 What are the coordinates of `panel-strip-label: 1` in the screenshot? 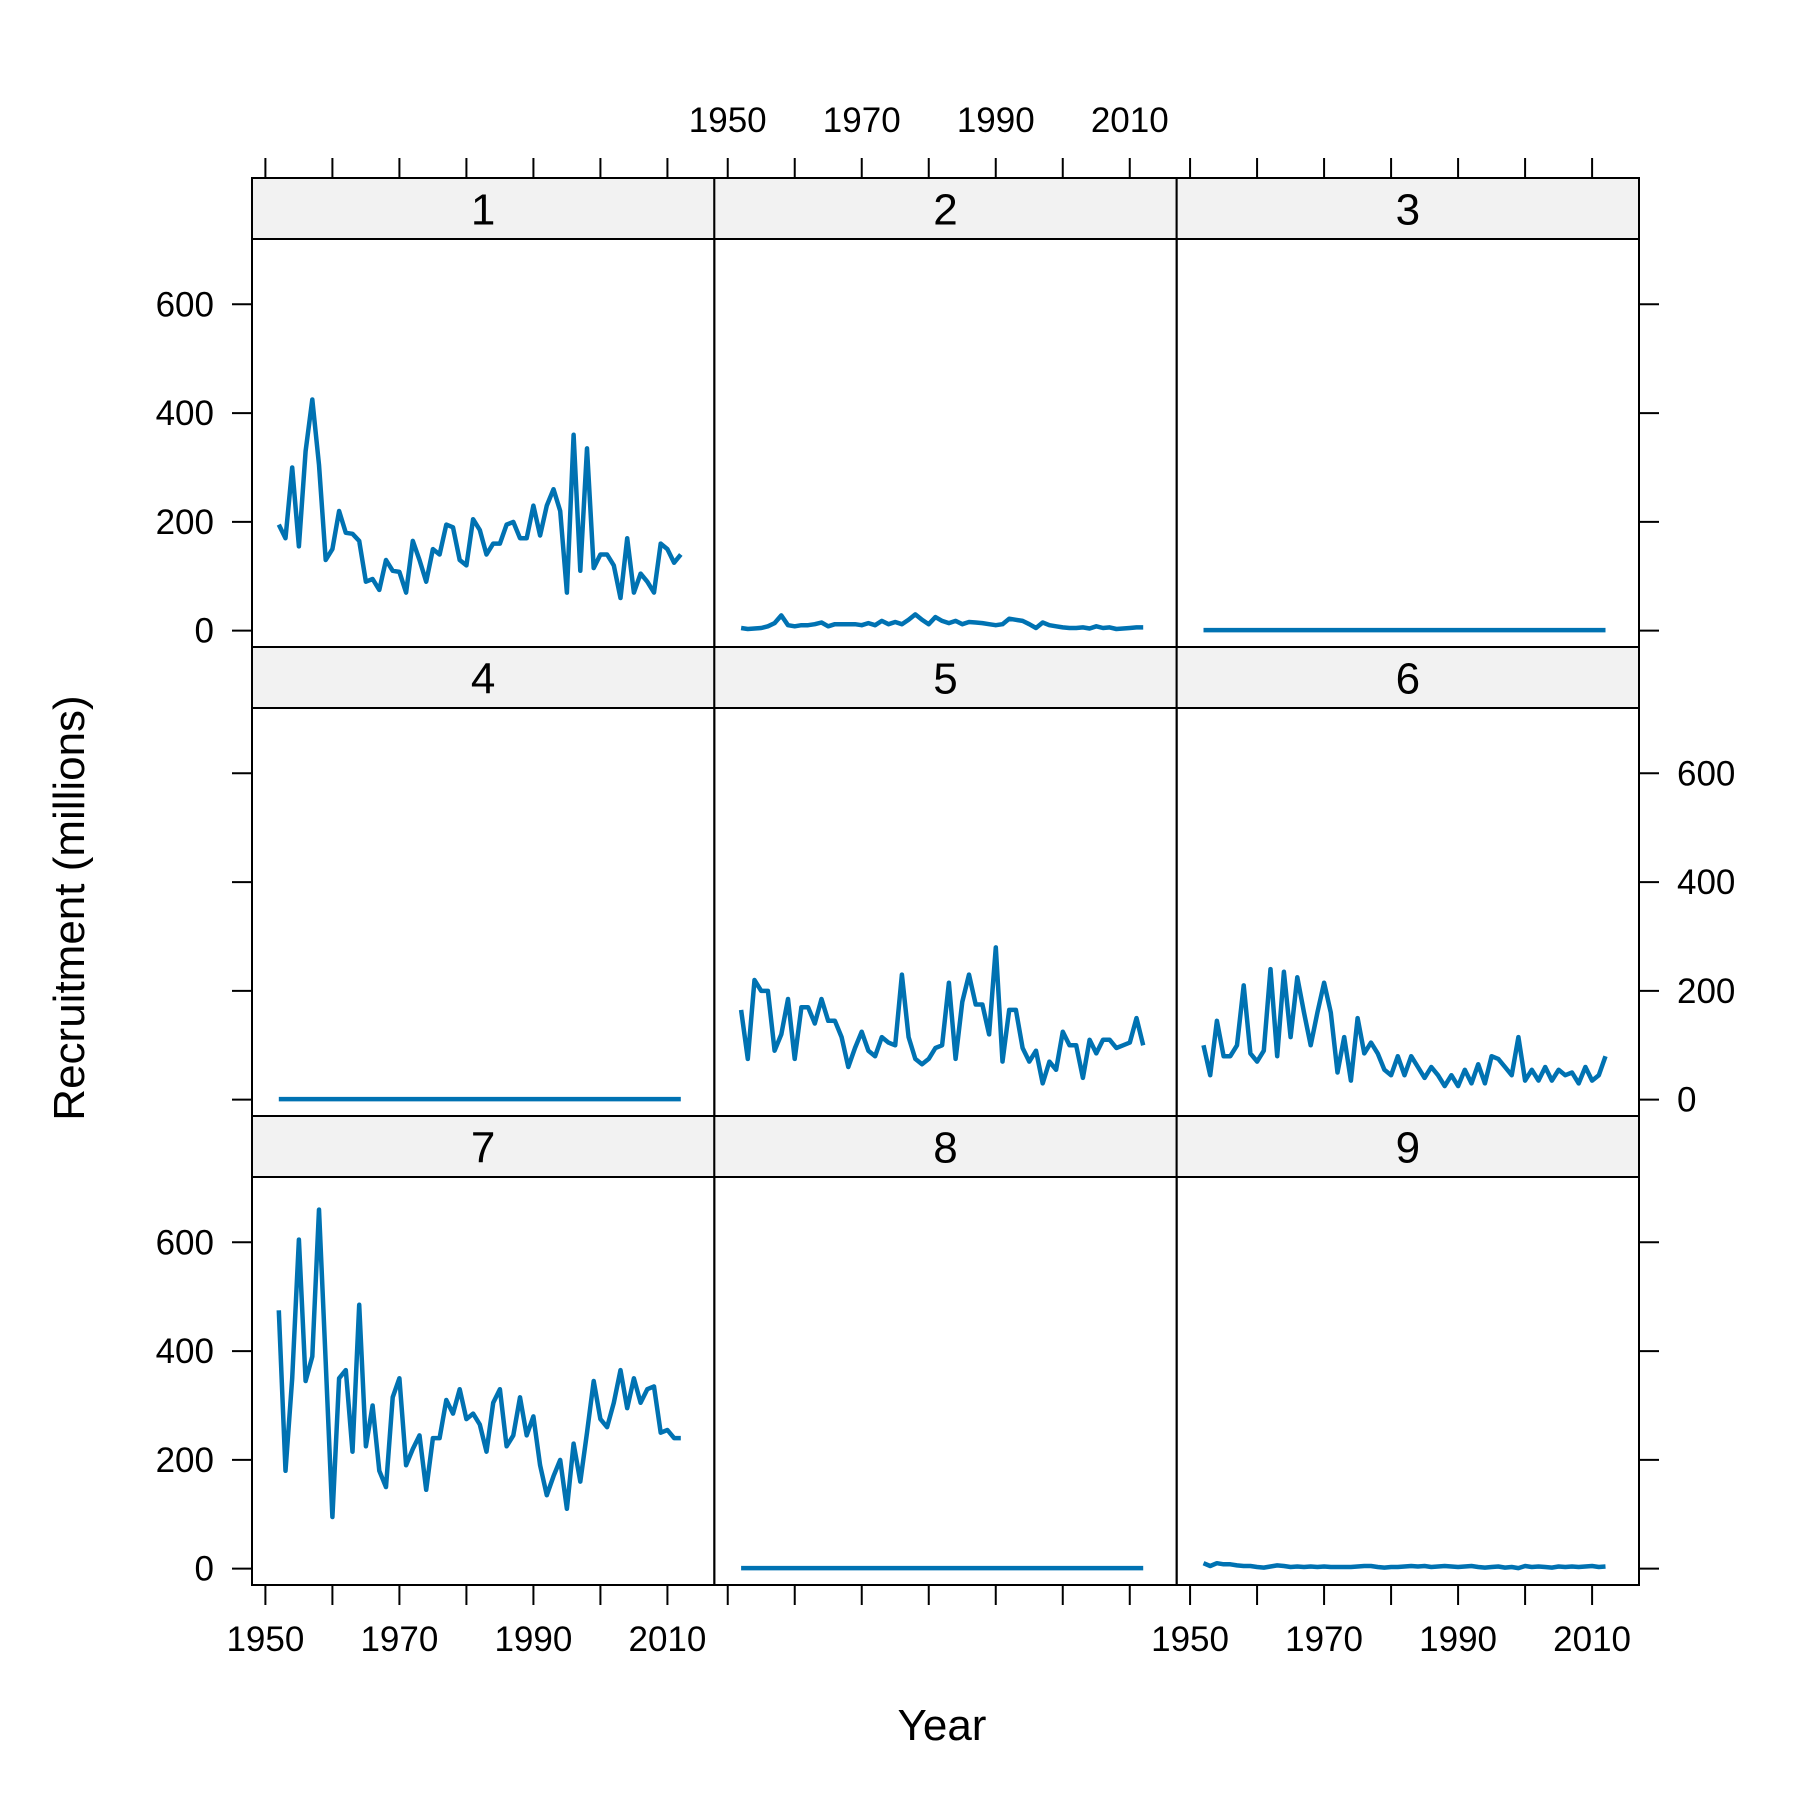 It's located at (483, 210).